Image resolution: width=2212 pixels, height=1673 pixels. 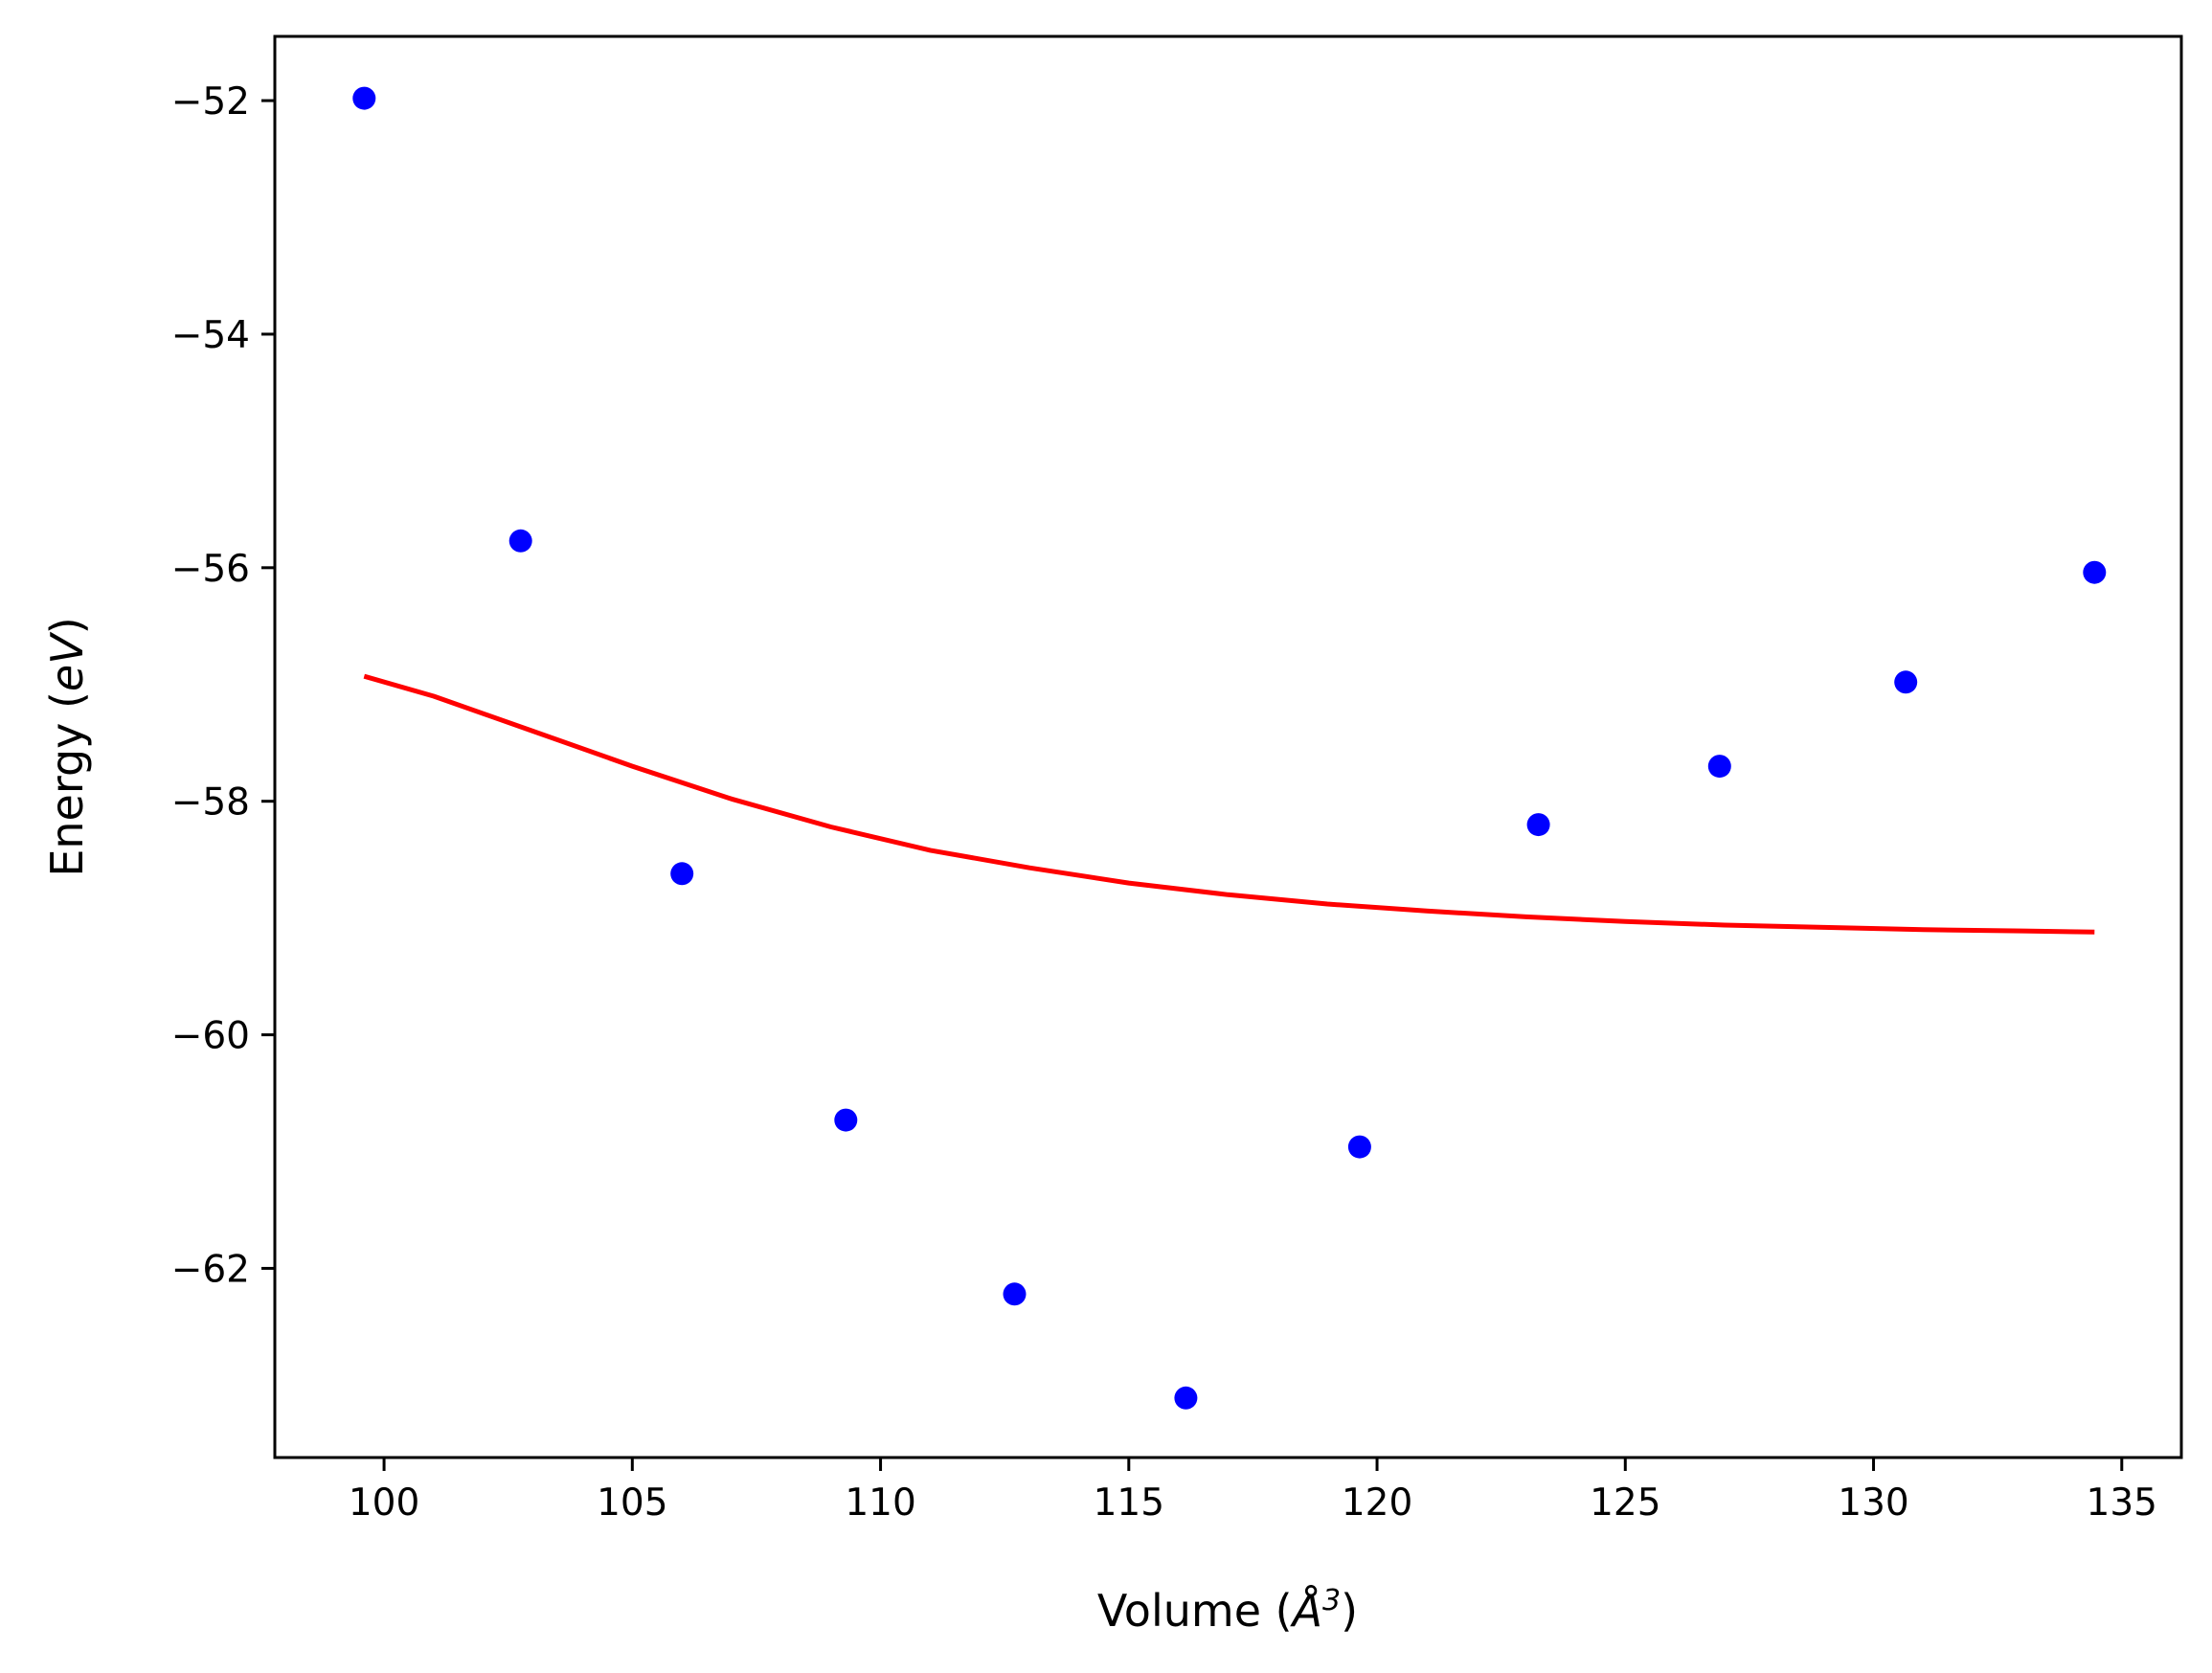 What do you see at coordinates (210, 102) in the screenshot?
I see `y-tick-label: −52` at bounding box center [210, 102].